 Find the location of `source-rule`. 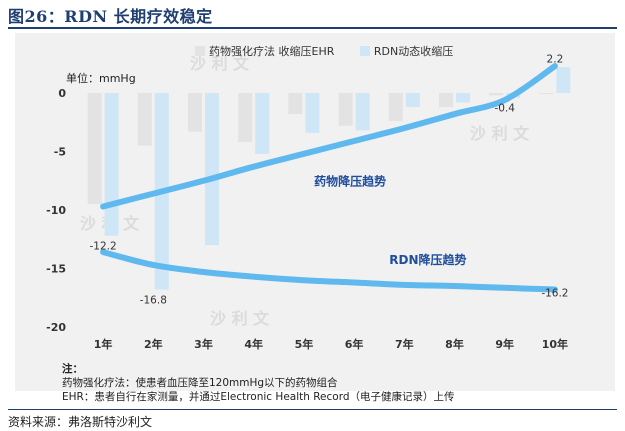

source-rule is located at coordinates (312, 409).